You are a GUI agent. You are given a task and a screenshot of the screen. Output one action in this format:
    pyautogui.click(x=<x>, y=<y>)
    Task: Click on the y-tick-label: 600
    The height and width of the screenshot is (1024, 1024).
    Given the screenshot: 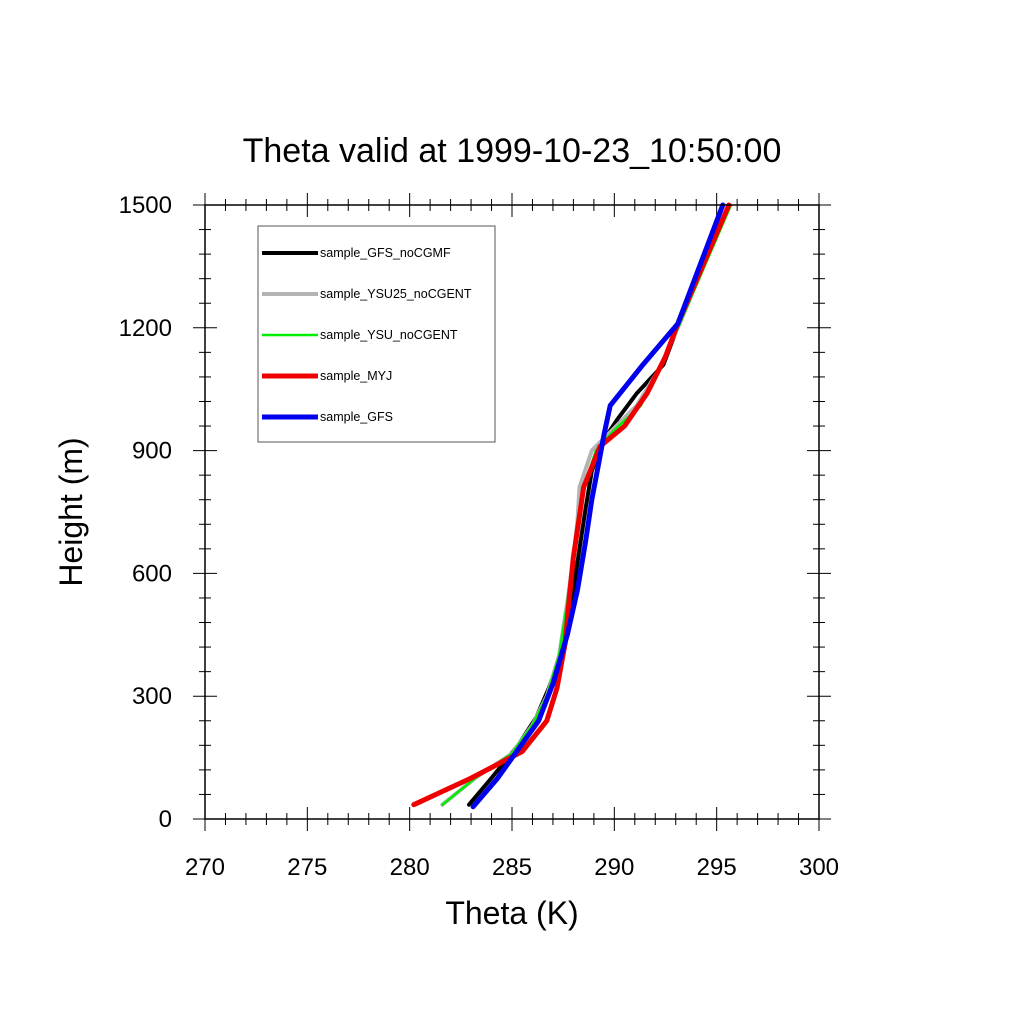 What is the action you would take?
    pyautogui.click(x=152, y=573)
    